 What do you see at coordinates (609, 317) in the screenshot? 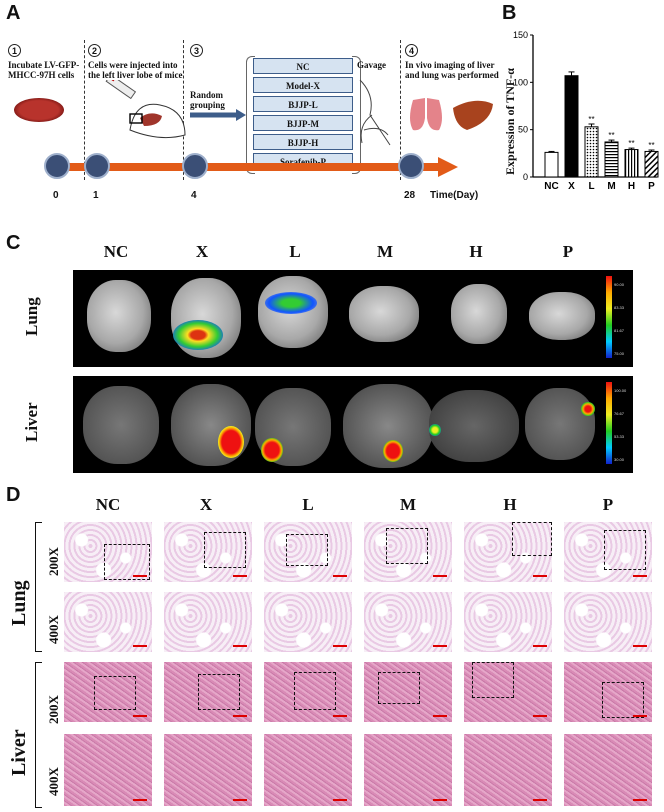
I see `lung-color-scale` at bounding box center [609, 317].